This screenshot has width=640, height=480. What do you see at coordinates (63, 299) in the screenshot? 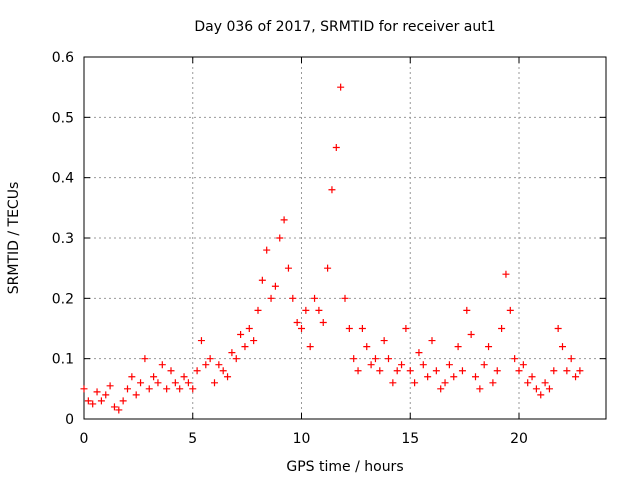
I see `y-tick-label: 0.2` at bounding box center [63, 299].